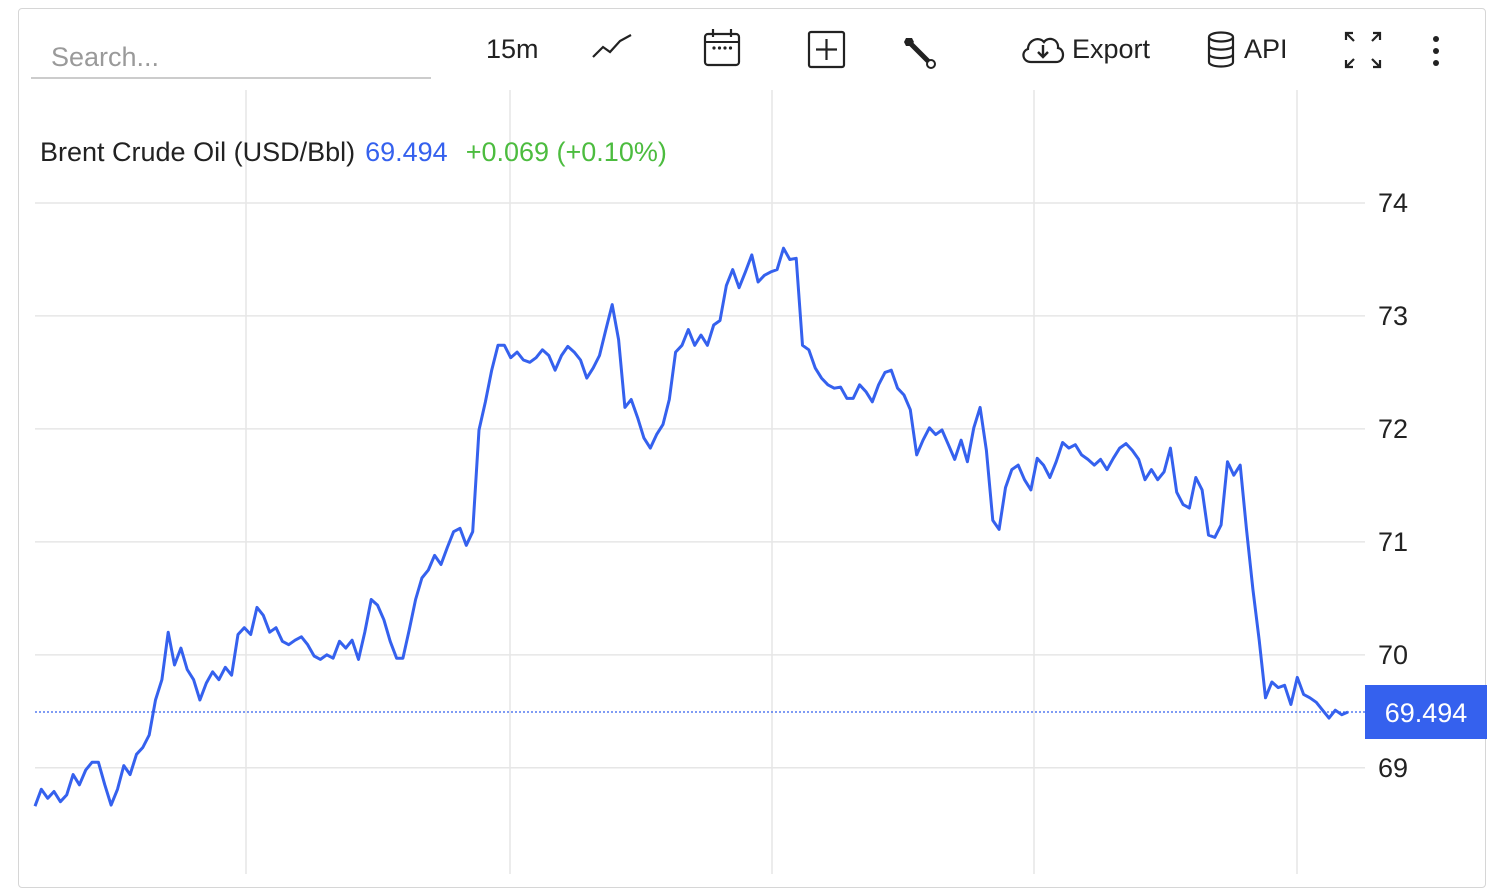 The width and height of the screenshot is (1500, 888). I want to click on chart-title: Brent Crude Oil (USD/Bbl), so click(198, 152).